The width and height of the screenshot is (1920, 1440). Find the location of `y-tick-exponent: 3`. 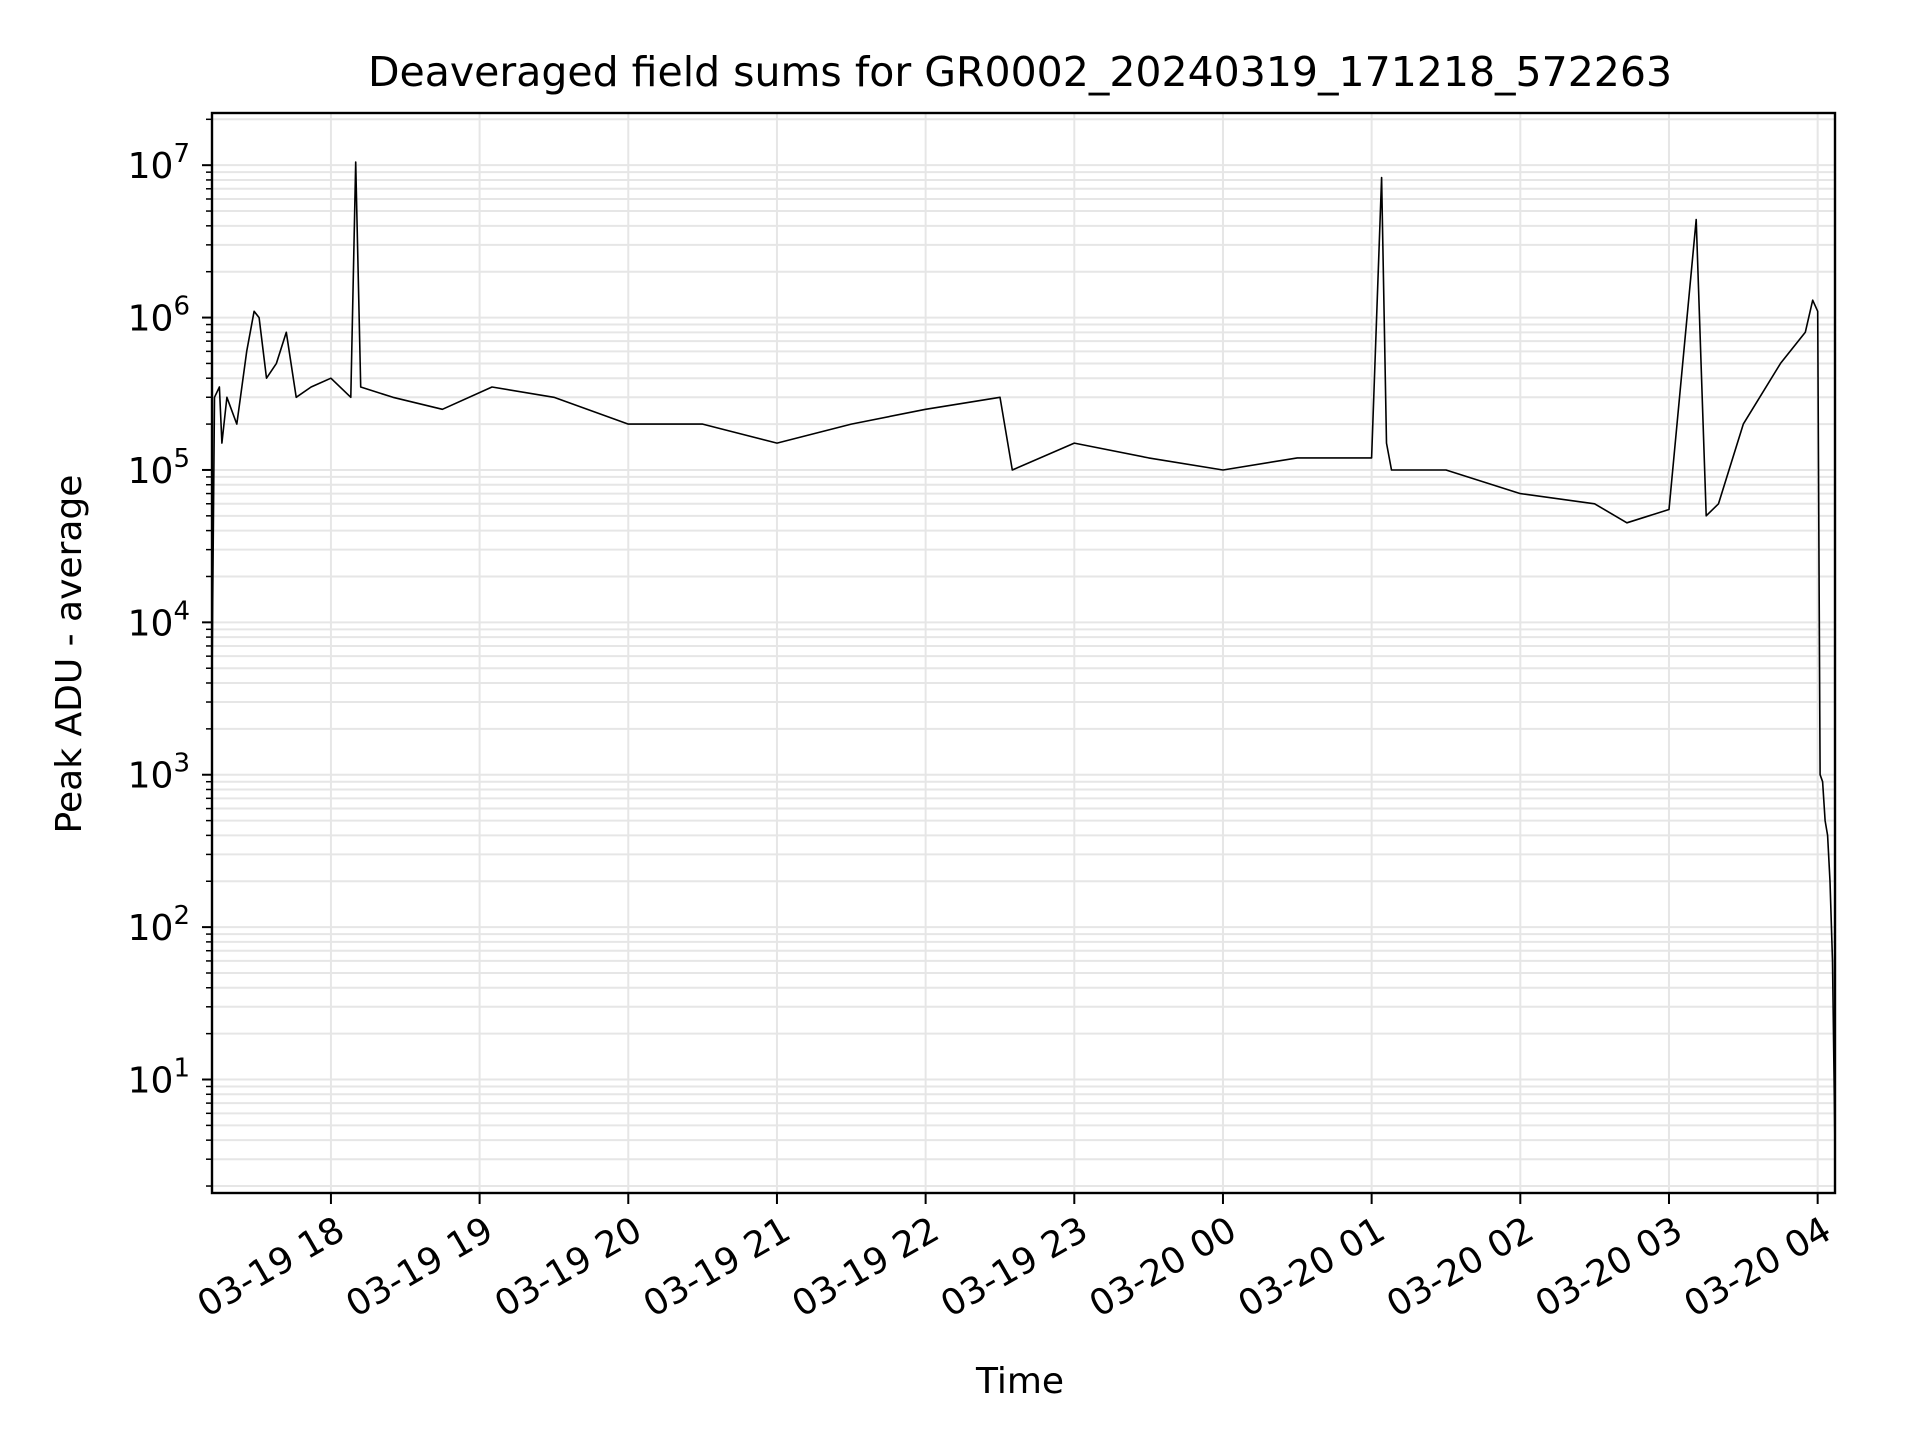

y-tick-exponent: 3 is located at coordinates (181, 764).